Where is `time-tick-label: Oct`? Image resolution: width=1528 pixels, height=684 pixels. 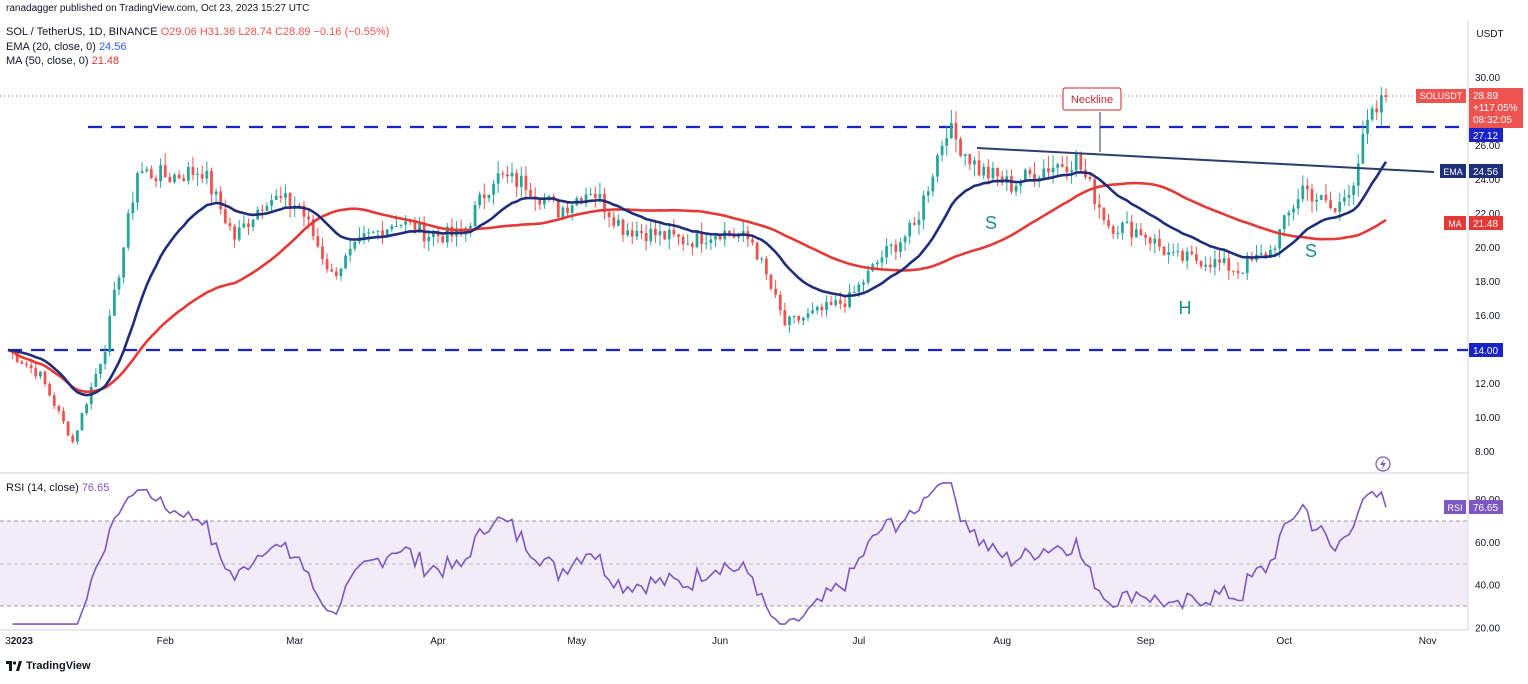
time-tick-label: Oct is located at coordinates (1284, 641).